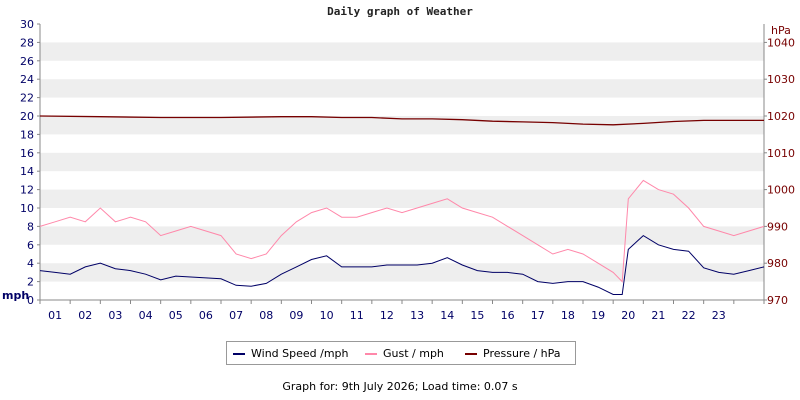  Describe the element at coordinates (508, 315) in the screenshot. I see `x-tick-label: 16` at that location.